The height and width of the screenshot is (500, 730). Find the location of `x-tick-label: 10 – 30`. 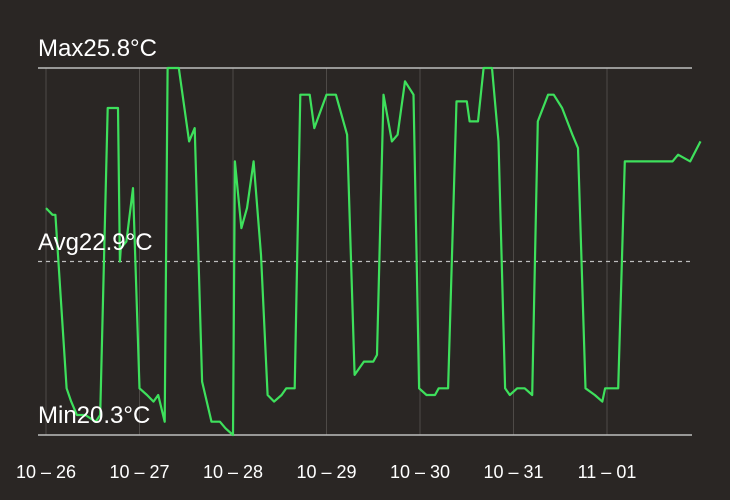

x-tick-label: 10 – 30 is located at coordinates (420, 472).